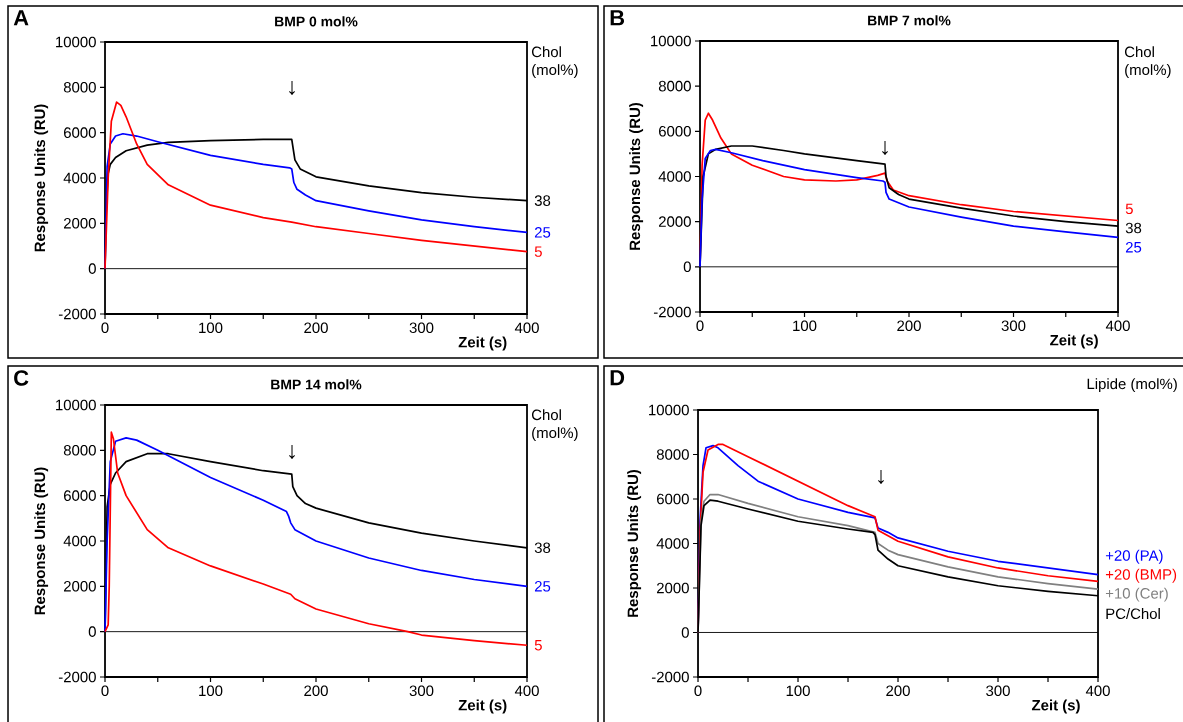  I want to click on text: A, so click(21, 18).